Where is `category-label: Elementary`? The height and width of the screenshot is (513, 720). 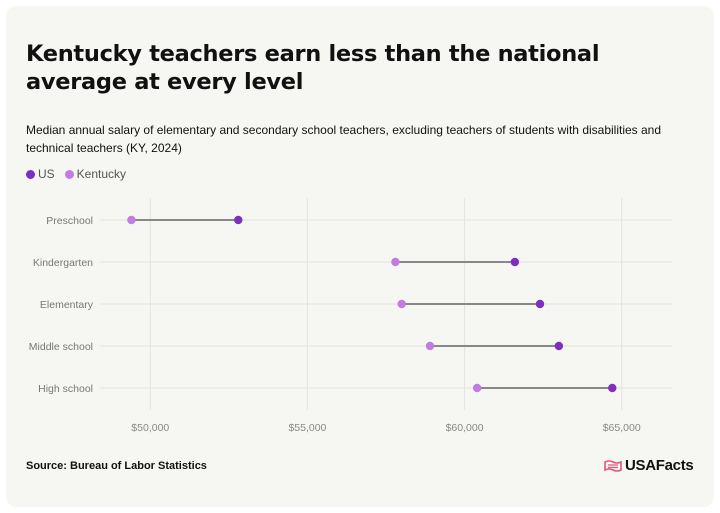 category-label: Elementary is located at coordinates (67, 305).